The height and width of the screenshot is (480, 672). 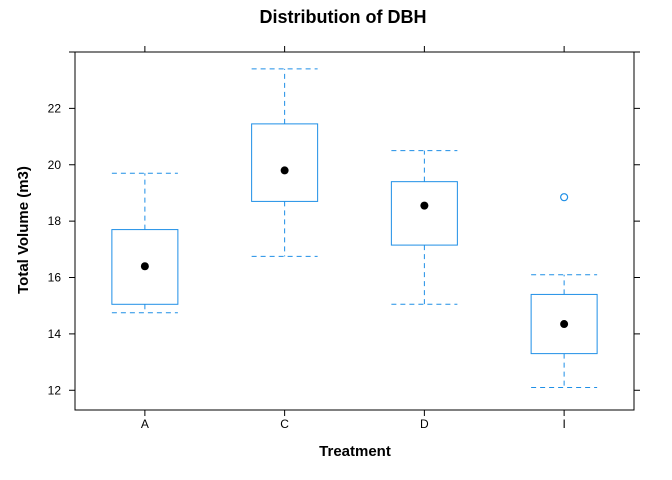 I want to click on chart-title: Distribution of DBH, so click(x=343, y=17).